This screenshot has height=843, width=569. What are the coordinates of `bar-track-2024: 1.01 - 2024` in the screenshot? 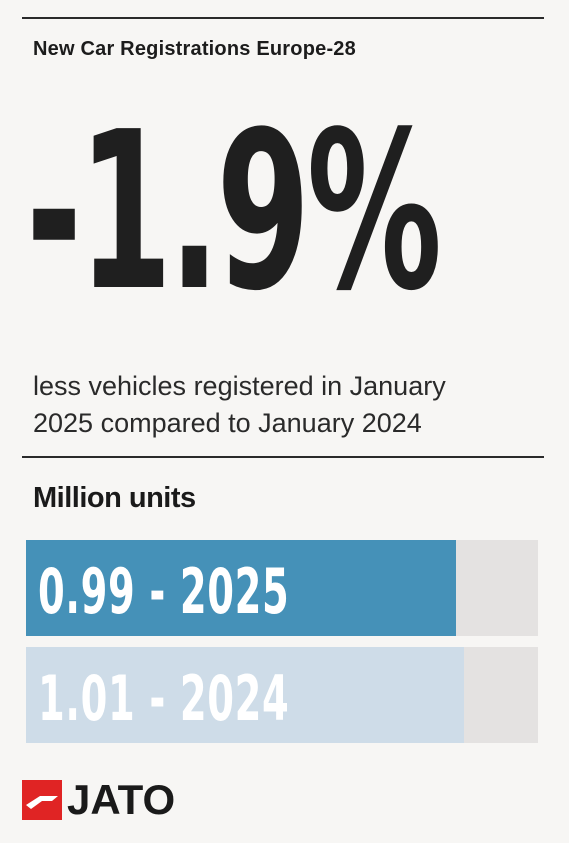 It's located at (282, 695).